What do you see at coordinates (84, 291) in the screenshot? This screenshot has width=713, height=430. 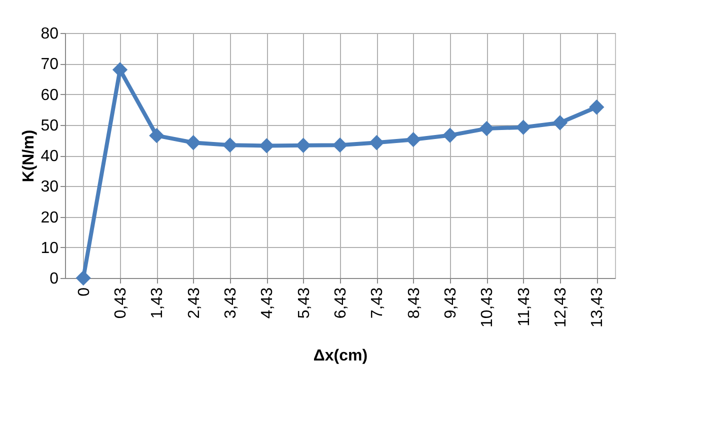 I see `x-tick-label: 0` at bounding box center [84, 291].